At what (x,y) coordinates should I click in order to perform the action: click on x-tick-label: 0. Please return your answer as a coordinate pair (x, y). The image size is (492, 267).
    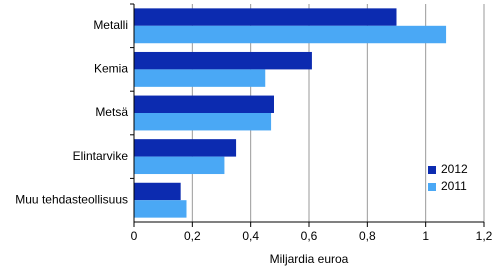
    Looking at the image, I should click on (134, 236).